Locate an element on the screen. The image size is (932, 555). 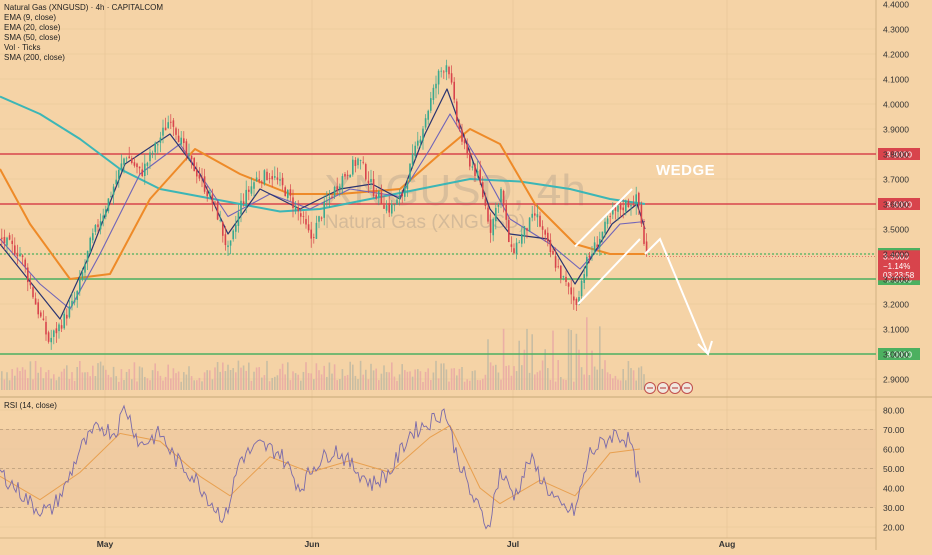
projection-arrowhead is located at coordinates (705, 348).